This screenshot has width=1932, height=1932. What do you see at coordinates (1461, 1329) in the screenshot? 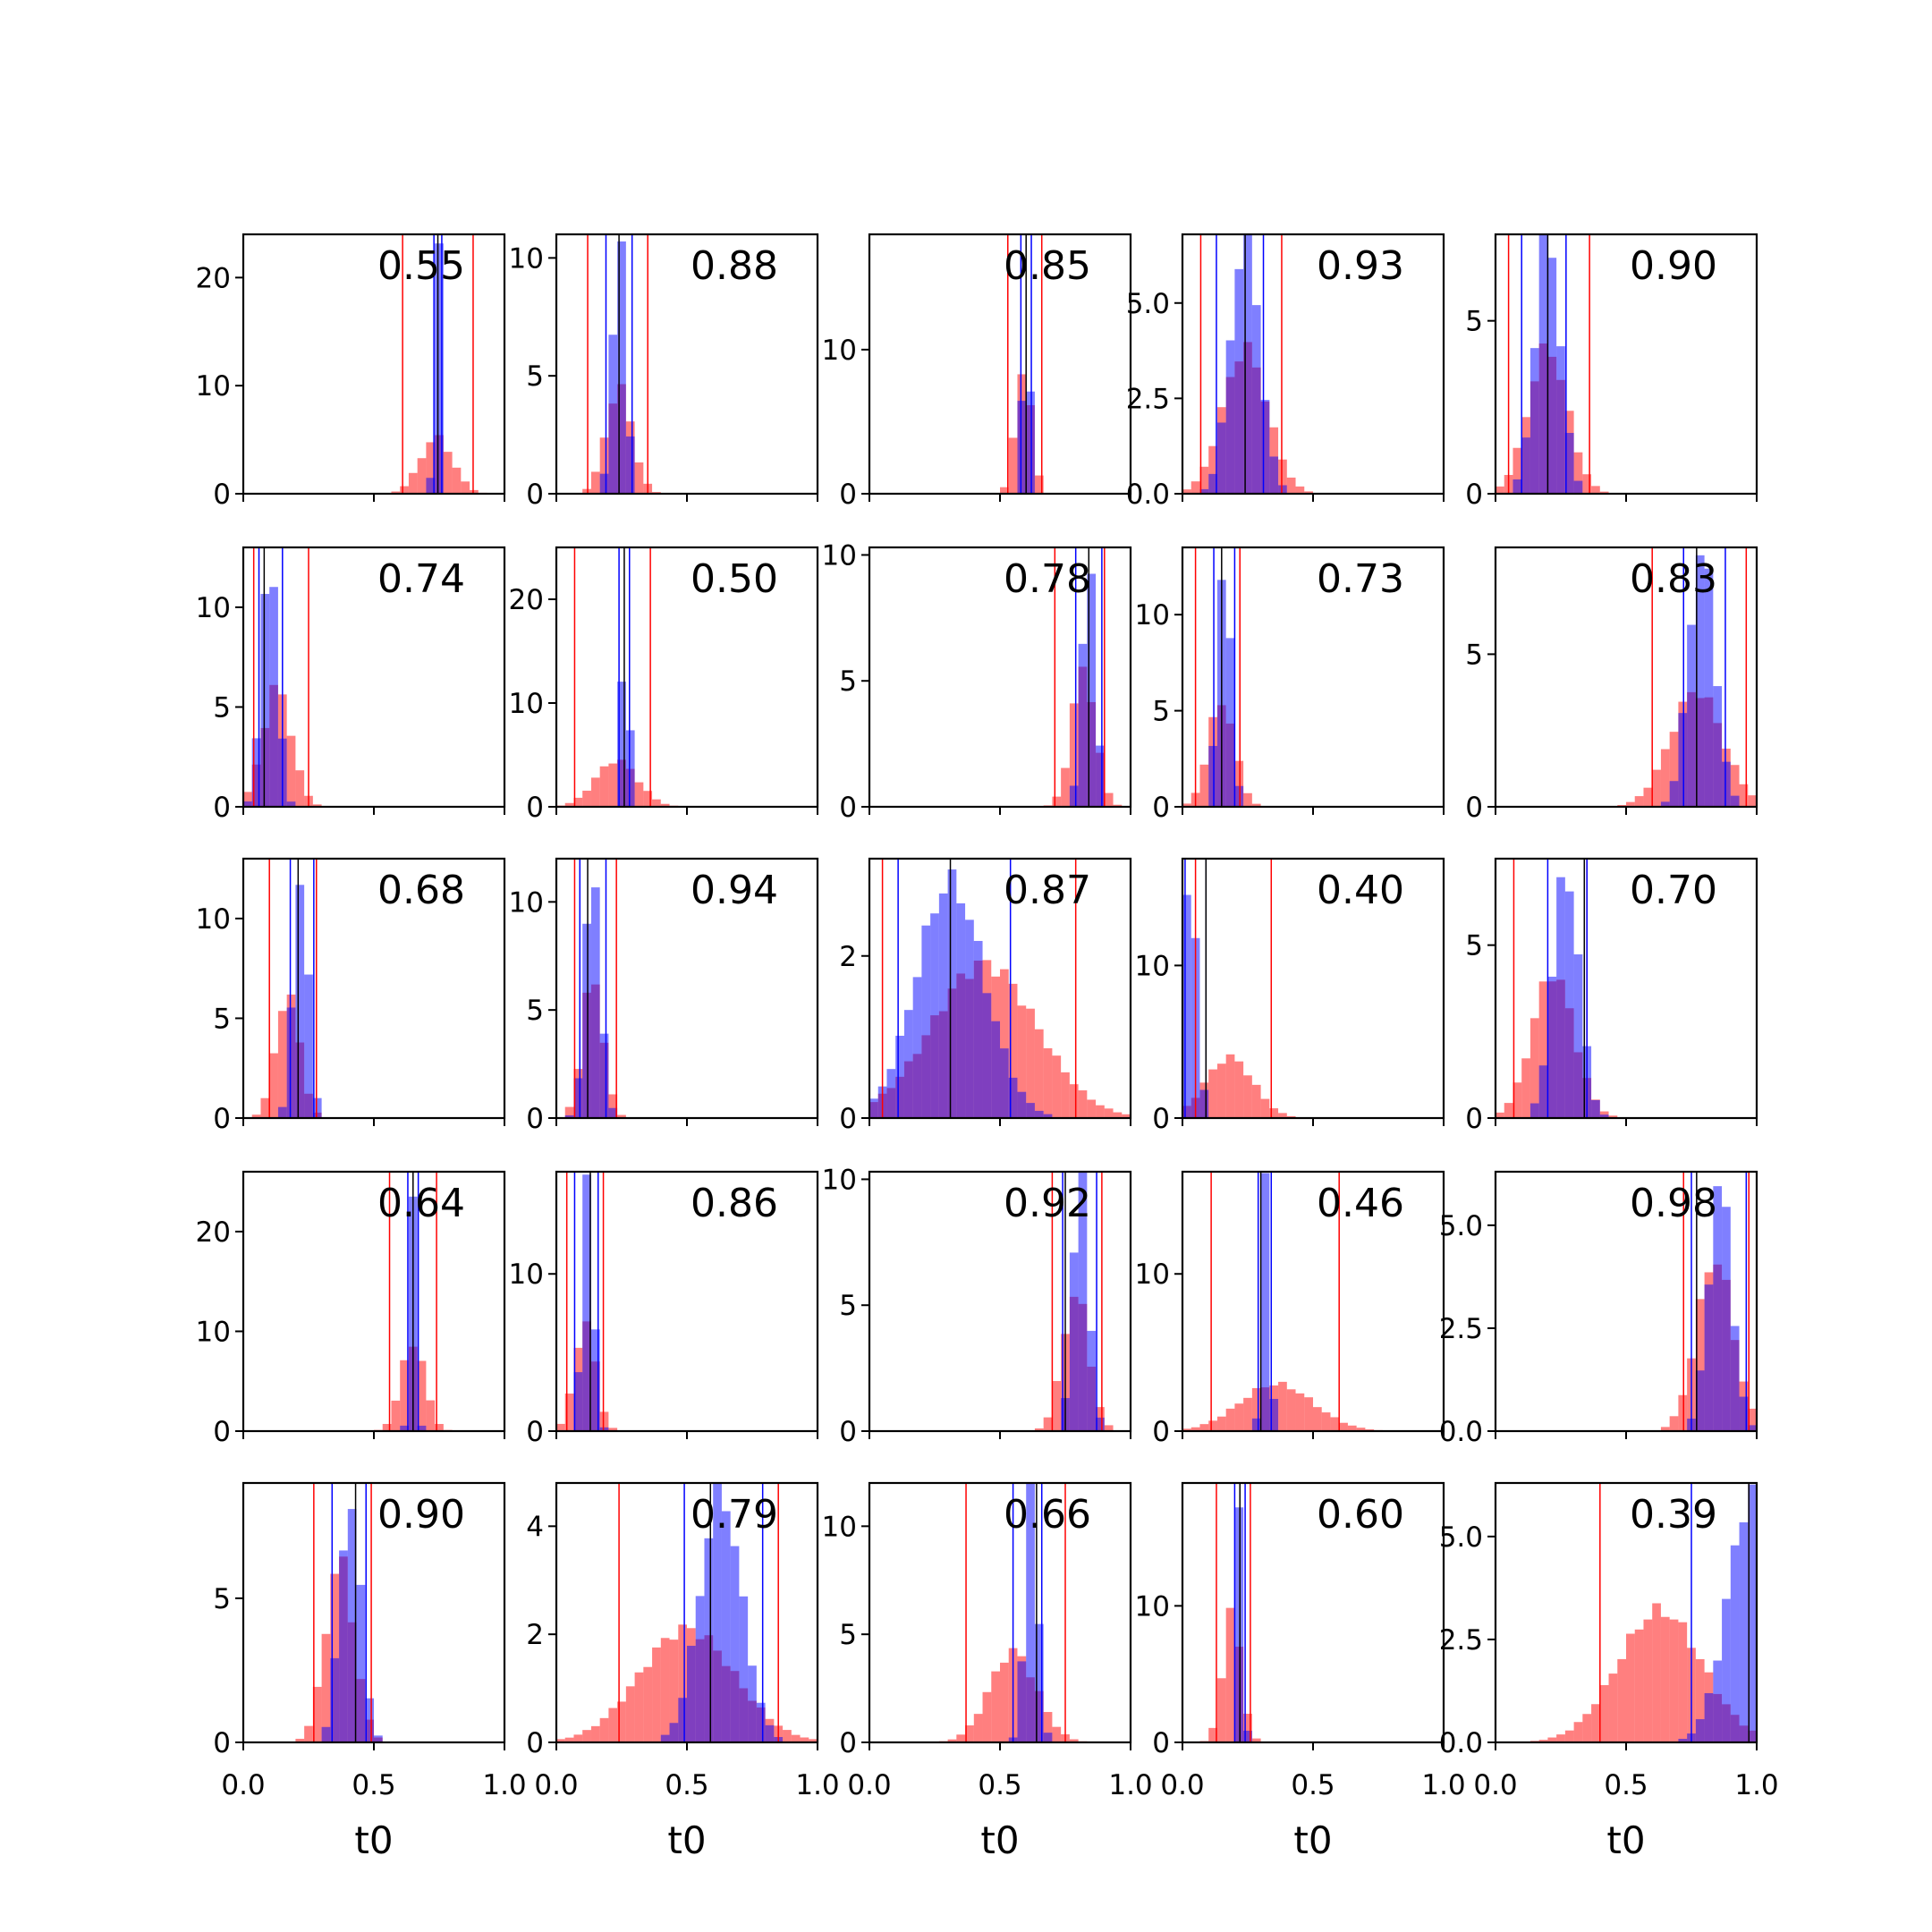
I see `y-tick-label: 2.5` at bounding box center [1461, 1329].